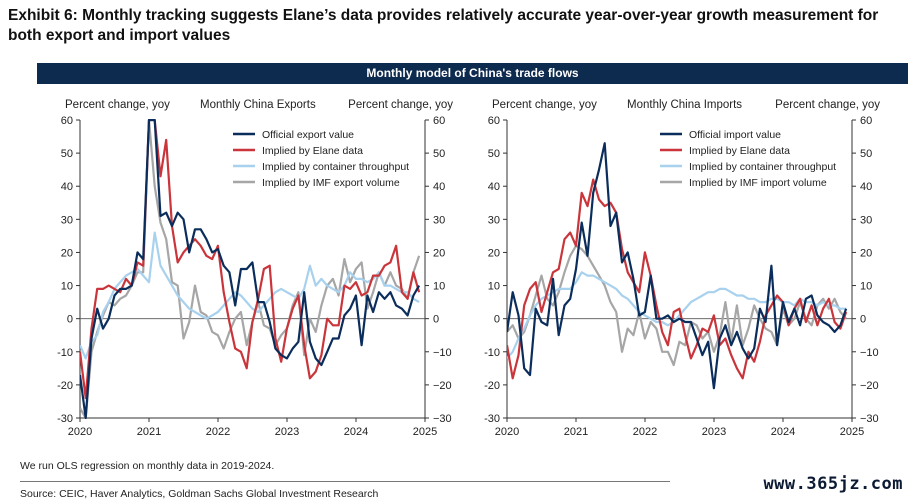 This screenshot has height=500, width=911. I want to click on exports-x-tick-label: 2024, so click(356, 432).